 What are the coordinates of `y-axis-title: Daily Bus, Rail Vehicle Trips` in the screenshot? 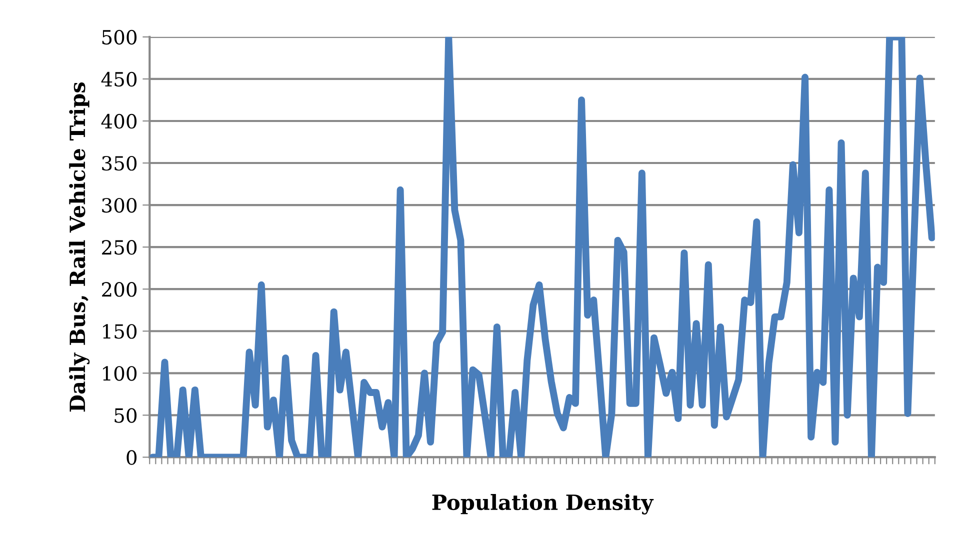 It's located at (79, 247).